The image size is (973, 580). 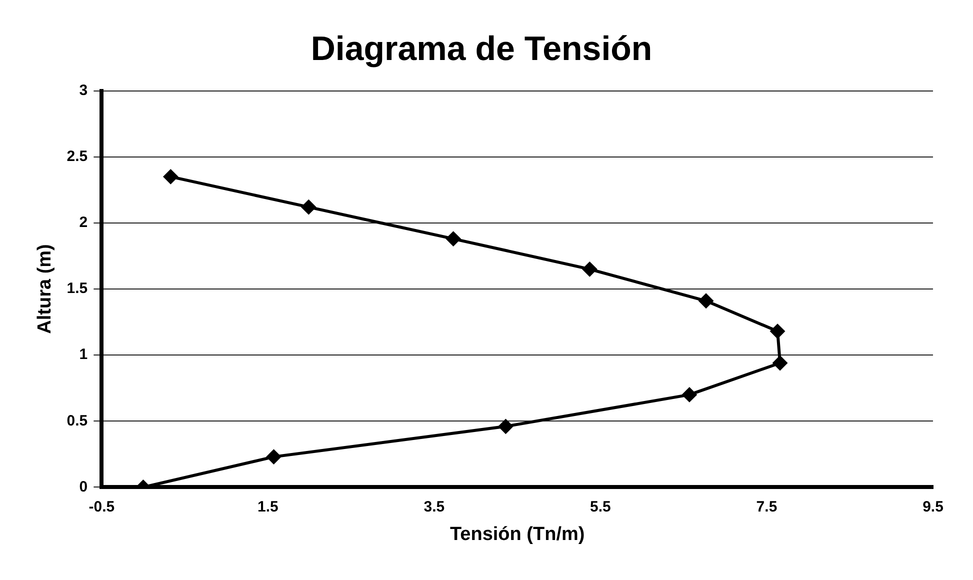 What do you see at coordinates (77, 289) in the screenshot?
I see `y-tick-label: 1.5` at bounding box center [77, 289].